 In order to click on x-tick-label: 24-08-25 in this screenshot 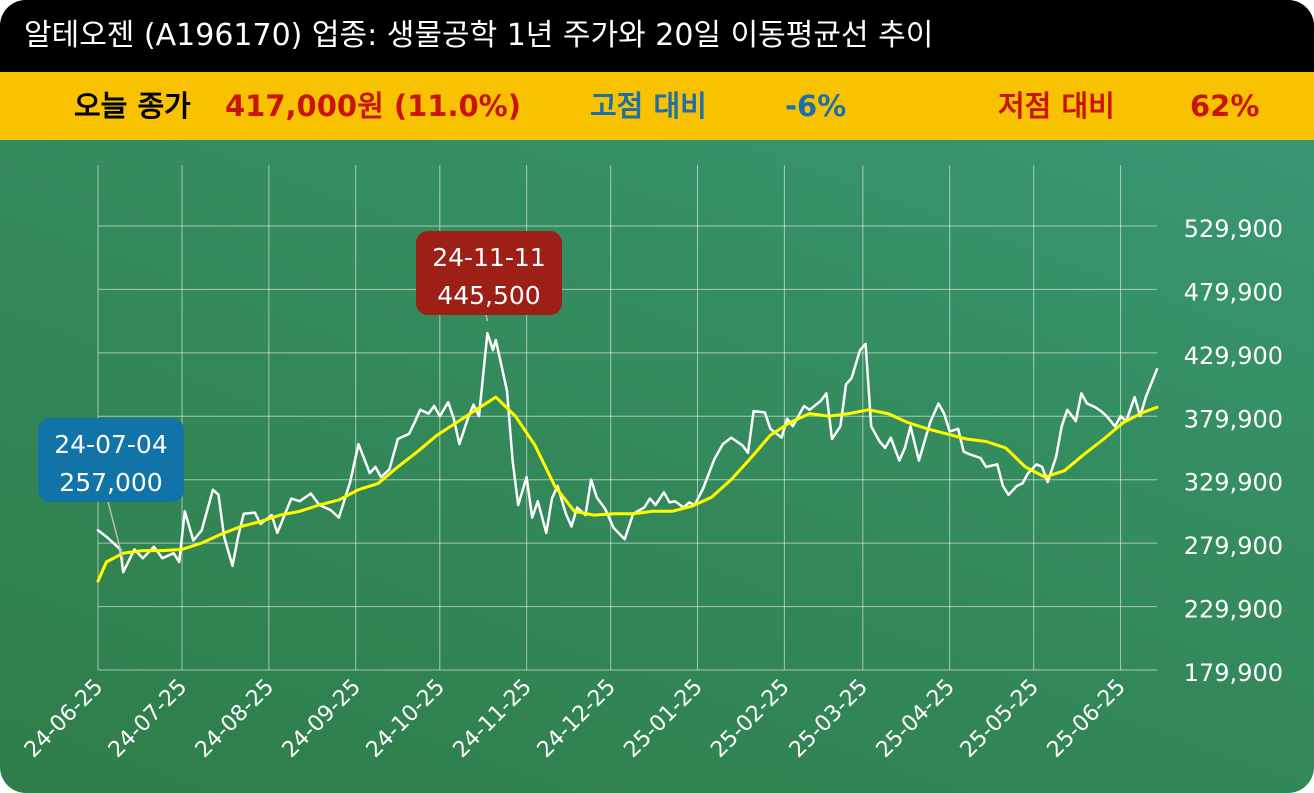, I will do `click(235, 719)`.